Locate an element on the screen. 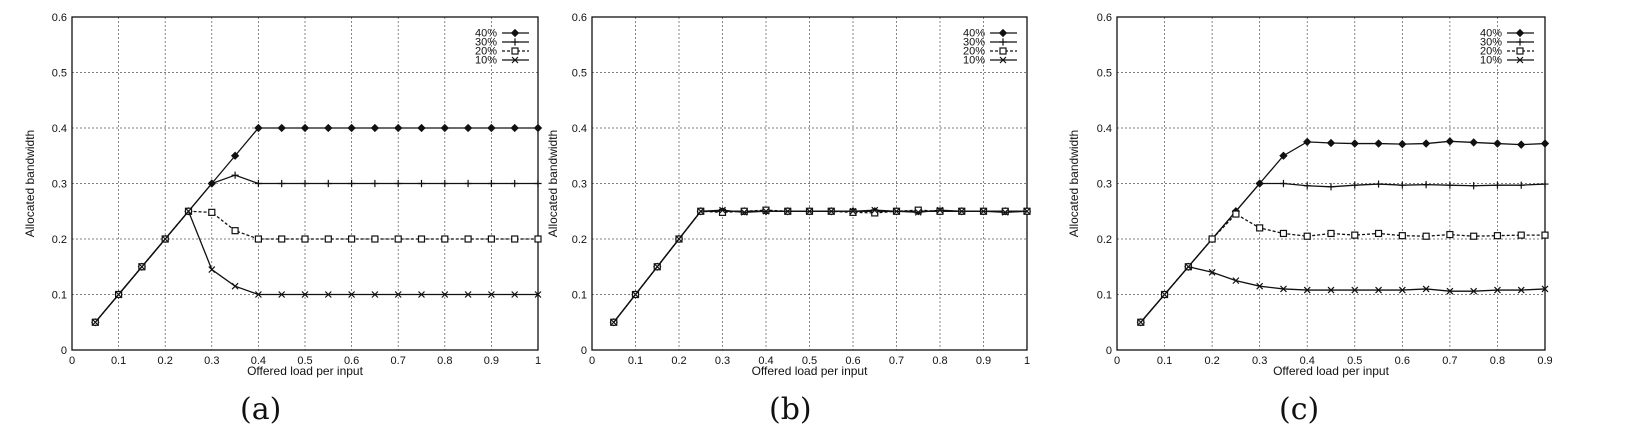 The height and width of the screenshot is (442, 1638). y-axis-label: Allocated bandwidth is located at coordinates (1074, 183).